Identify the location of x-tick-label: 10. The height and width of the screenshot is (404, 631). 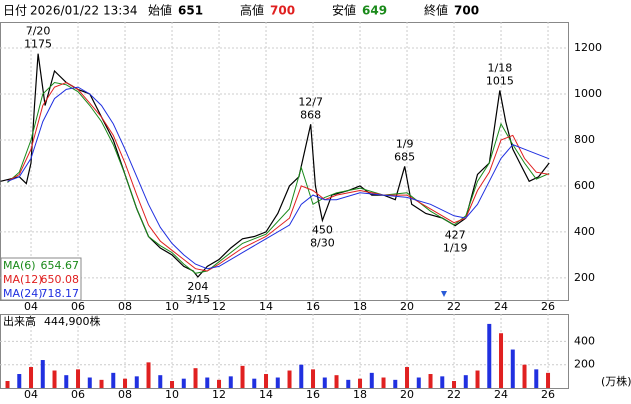
(172, 394).